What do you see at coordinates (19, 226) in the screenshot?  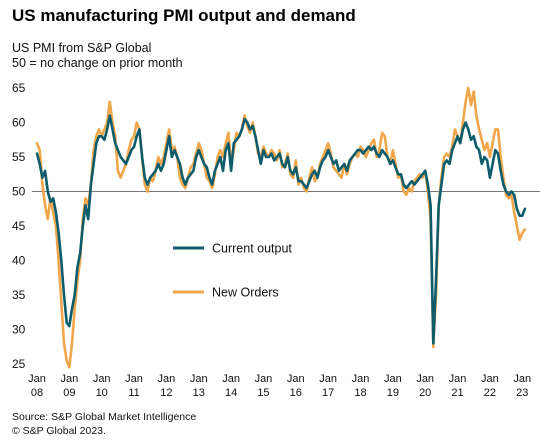 I see `y-tick-label: 45` at bounding box center [19, 226].